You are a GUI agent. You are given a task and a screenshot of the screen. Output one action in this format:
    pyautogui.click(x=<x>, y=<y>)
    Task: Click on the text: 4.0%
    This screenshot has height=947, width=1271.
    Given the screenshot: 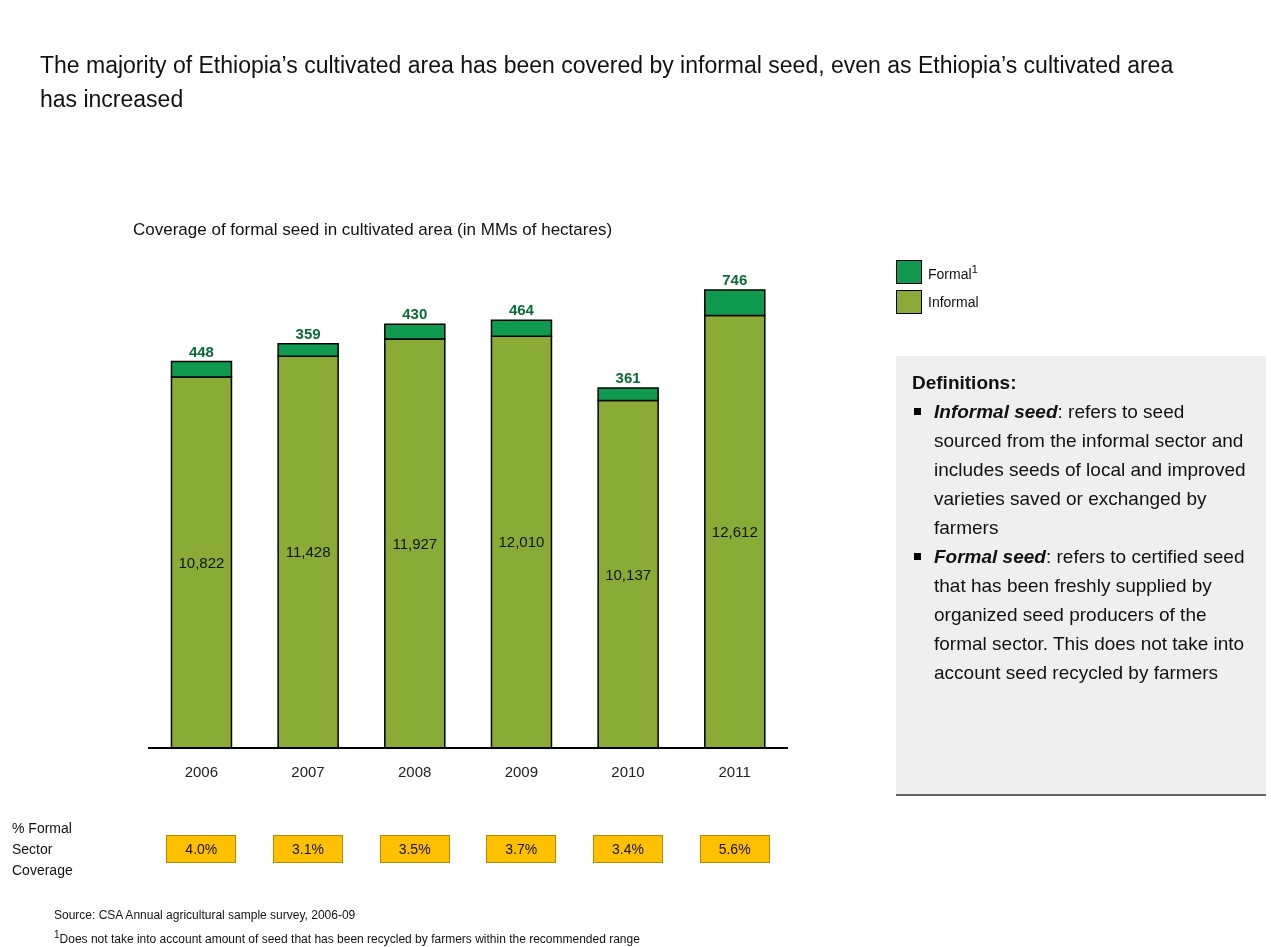 What is the action you would take?
    pyautogui.click(x=201, y=849)
    